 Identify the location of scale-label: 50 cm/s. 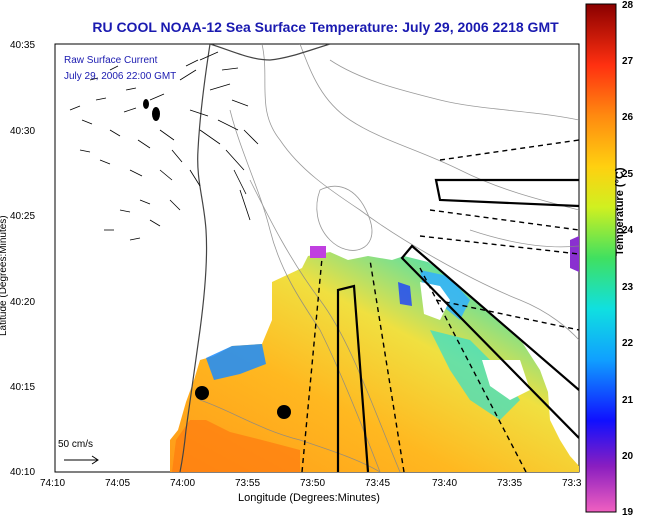
(75, 444).